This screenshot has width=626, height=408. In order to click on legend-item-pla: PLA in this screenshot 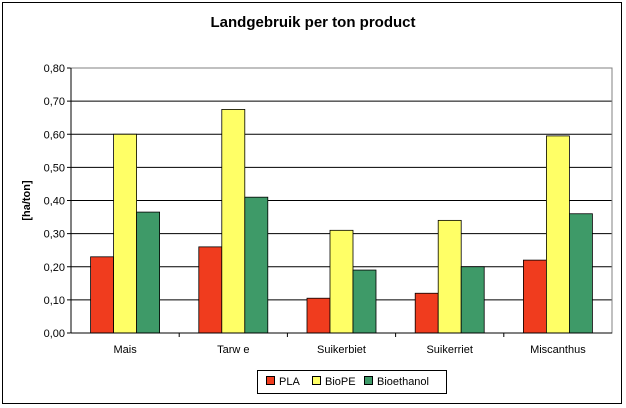, I will do `click(283, 382)`.